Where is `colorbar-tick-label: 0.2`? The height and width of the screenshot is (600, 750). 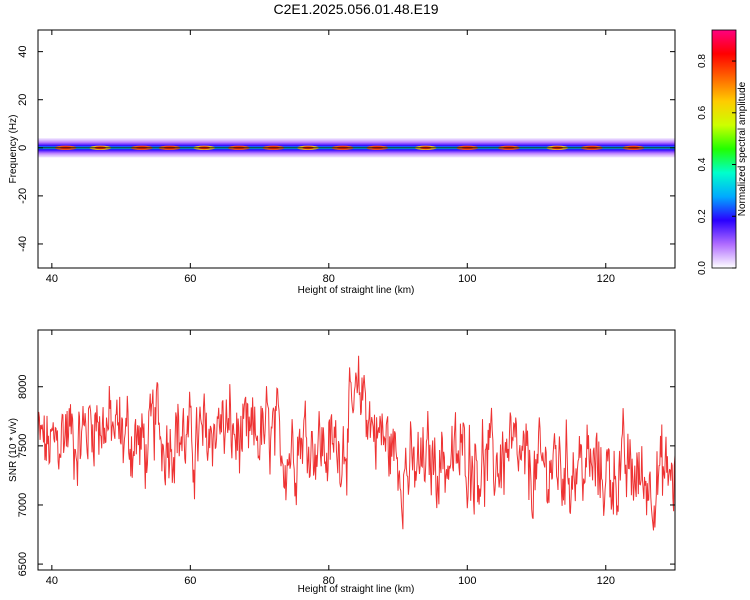 colorbar-tick-label: 0.2 is located at coordinates (702, 216).